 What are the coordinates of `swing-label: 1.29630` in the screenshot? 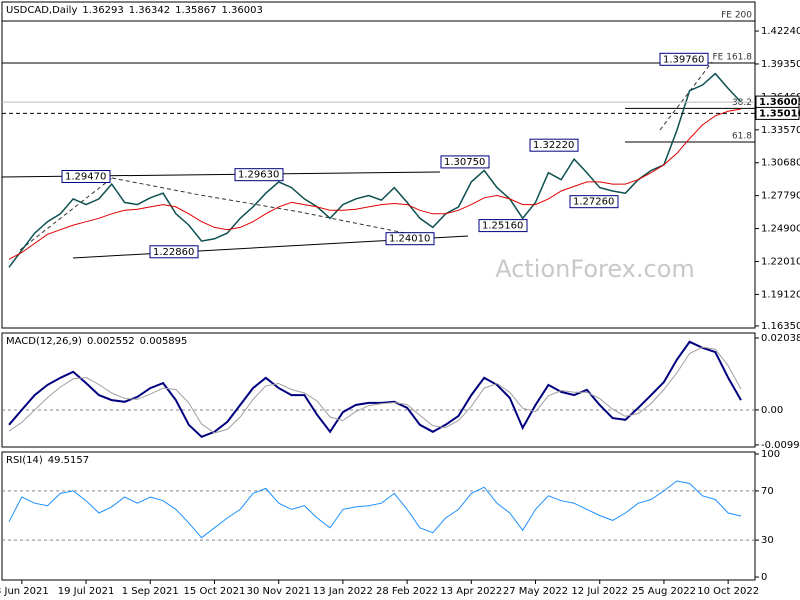 It's located at (258, 175).